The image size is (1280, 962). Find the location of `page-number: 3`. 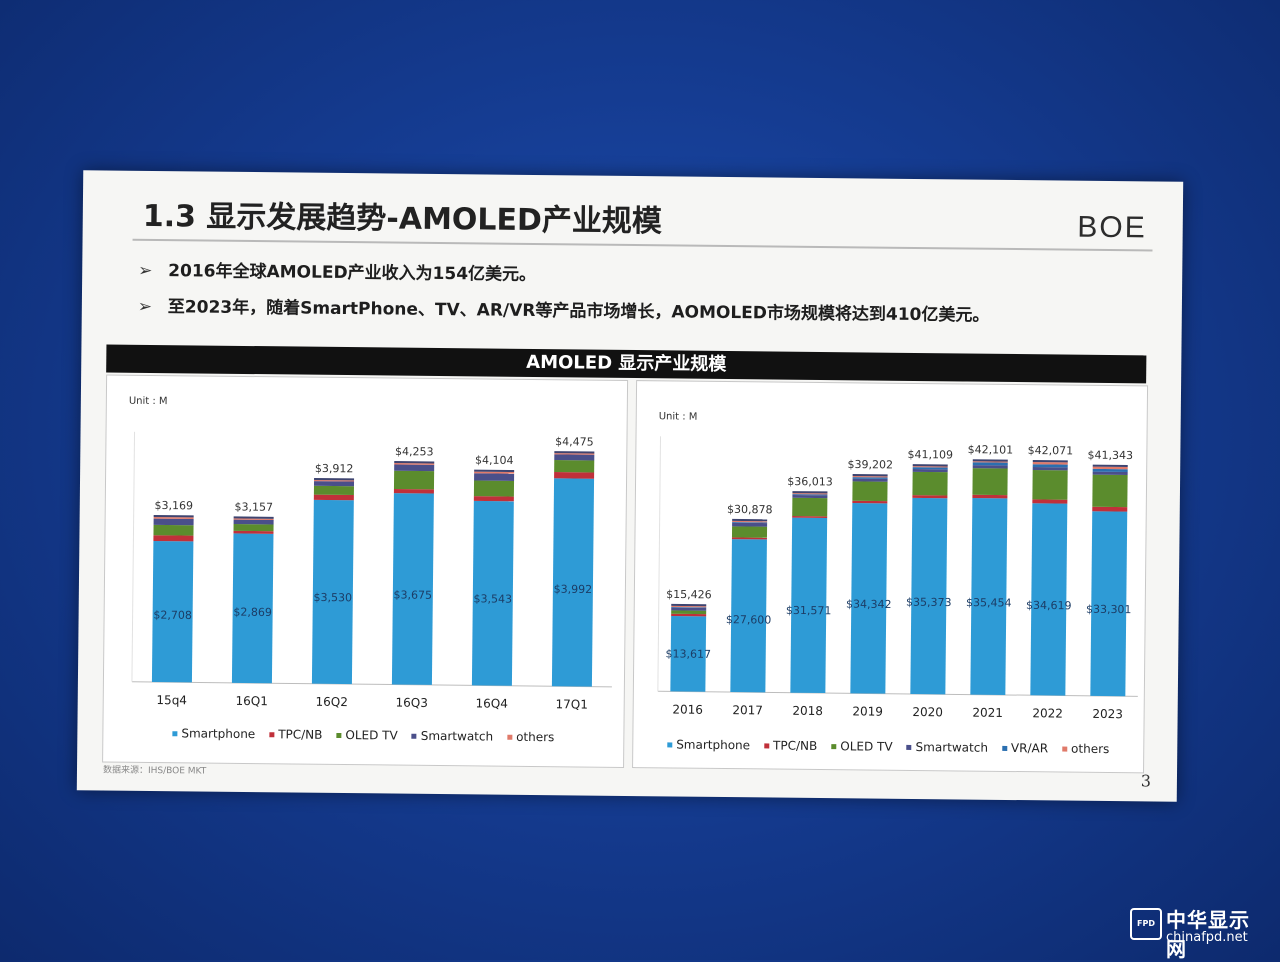

page-number: 3 is located at coordinates (1146, 781).